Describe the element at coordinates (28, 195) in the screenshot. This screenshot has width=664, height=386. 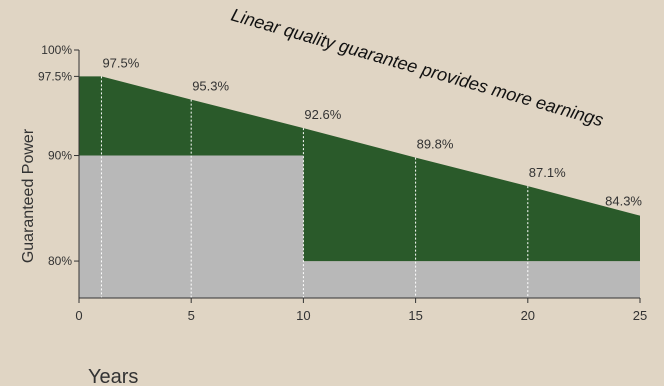
I see `y-axis-label: Guaranteed Power` at that location.